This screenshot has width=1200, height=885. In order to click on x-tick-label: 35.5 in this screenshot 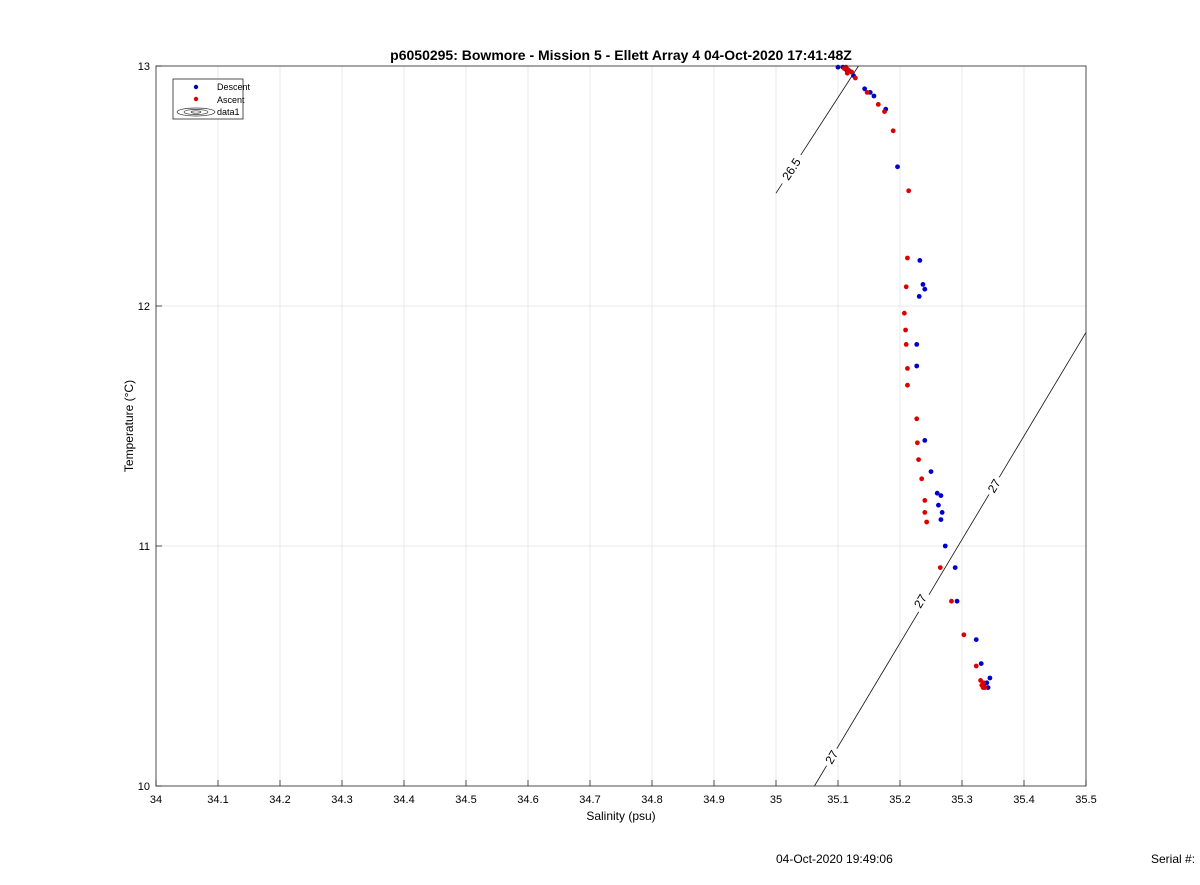, I will do `click(1085, 800)`.